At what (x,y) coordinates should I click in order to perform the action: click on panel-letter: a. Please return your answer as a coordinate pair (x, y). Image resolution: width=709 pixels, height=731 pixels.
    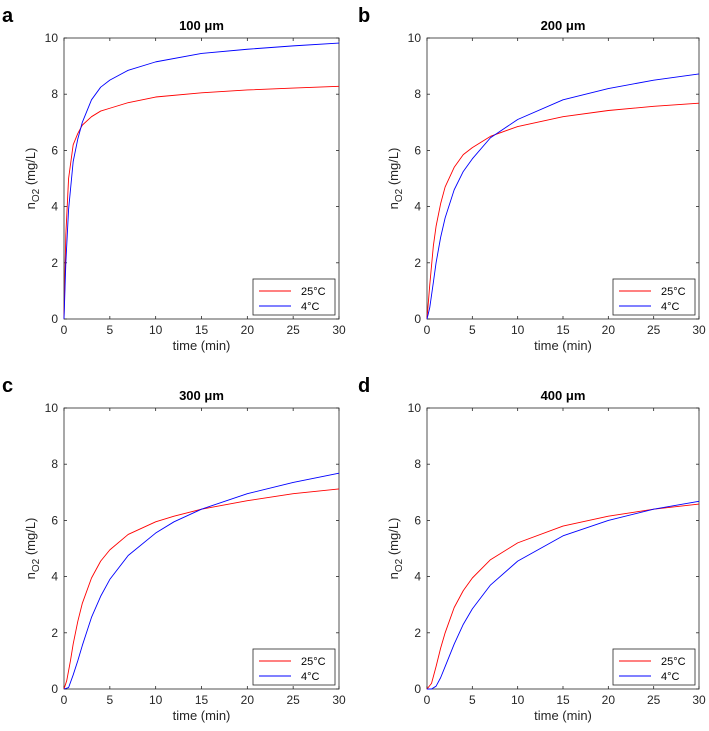
    Looking at the image, I should click on (8, 16).